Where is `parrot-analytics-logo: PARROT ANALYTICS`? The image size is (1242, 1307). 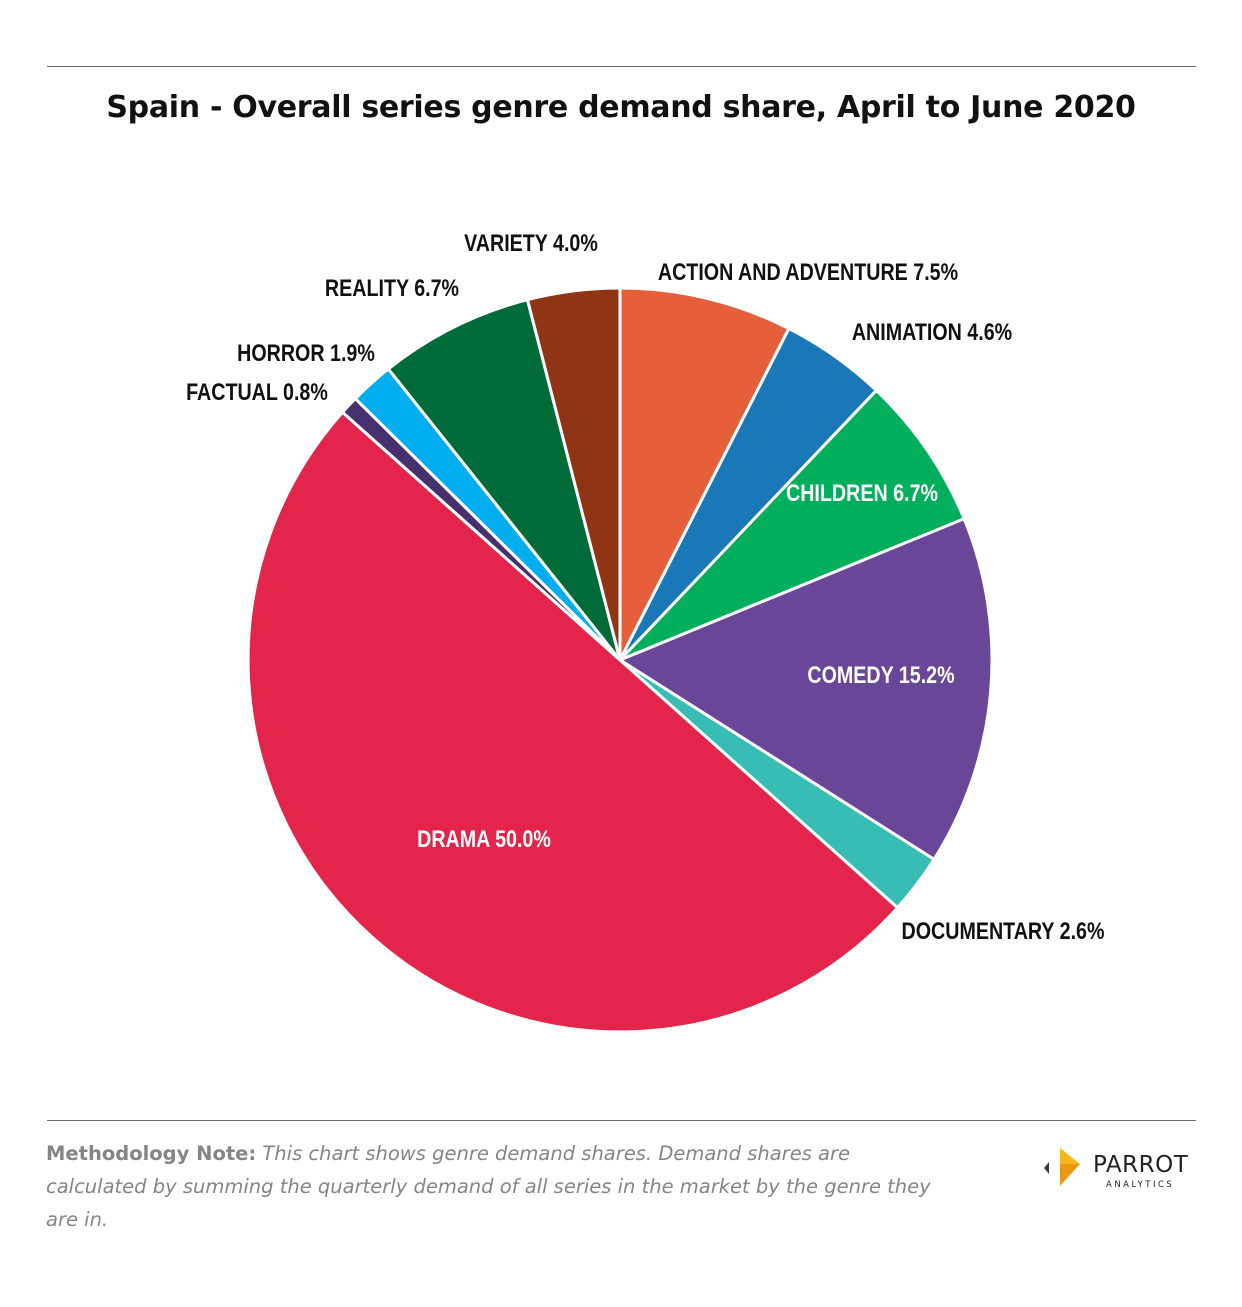 parrot-analytics-logo: PARROT ANALYTICS is located at coordinates (1120, 1168).